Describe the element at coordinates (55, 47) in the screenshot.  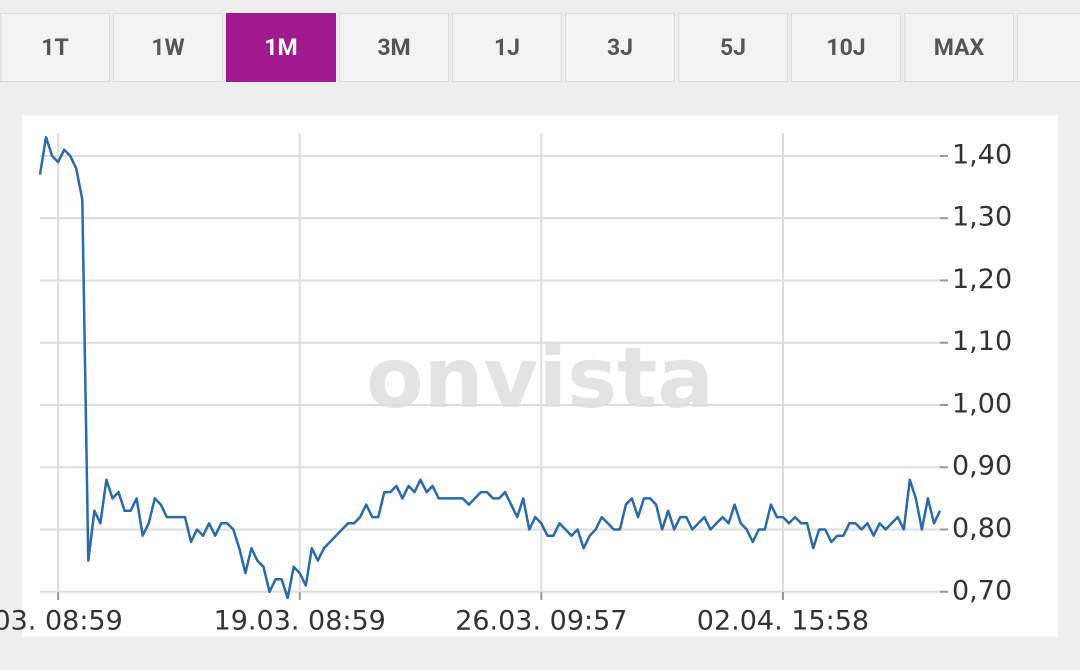
I see `range-tab: 1T` at that location.